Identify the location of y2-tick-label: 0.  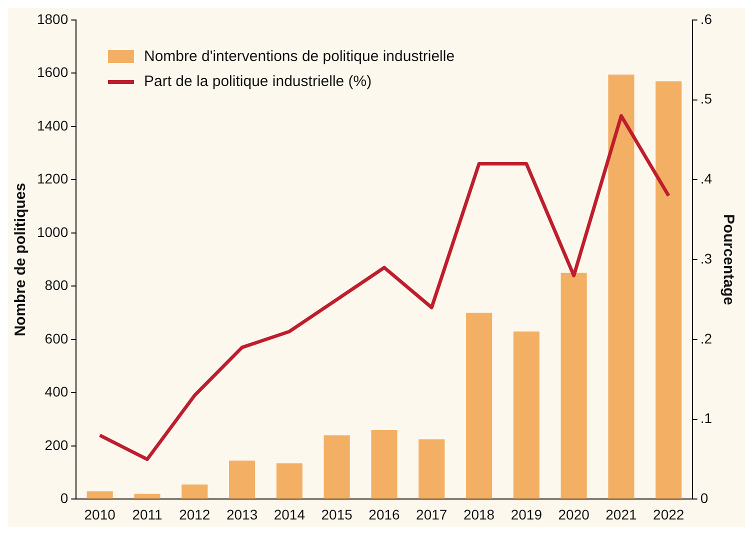
(704, 498).